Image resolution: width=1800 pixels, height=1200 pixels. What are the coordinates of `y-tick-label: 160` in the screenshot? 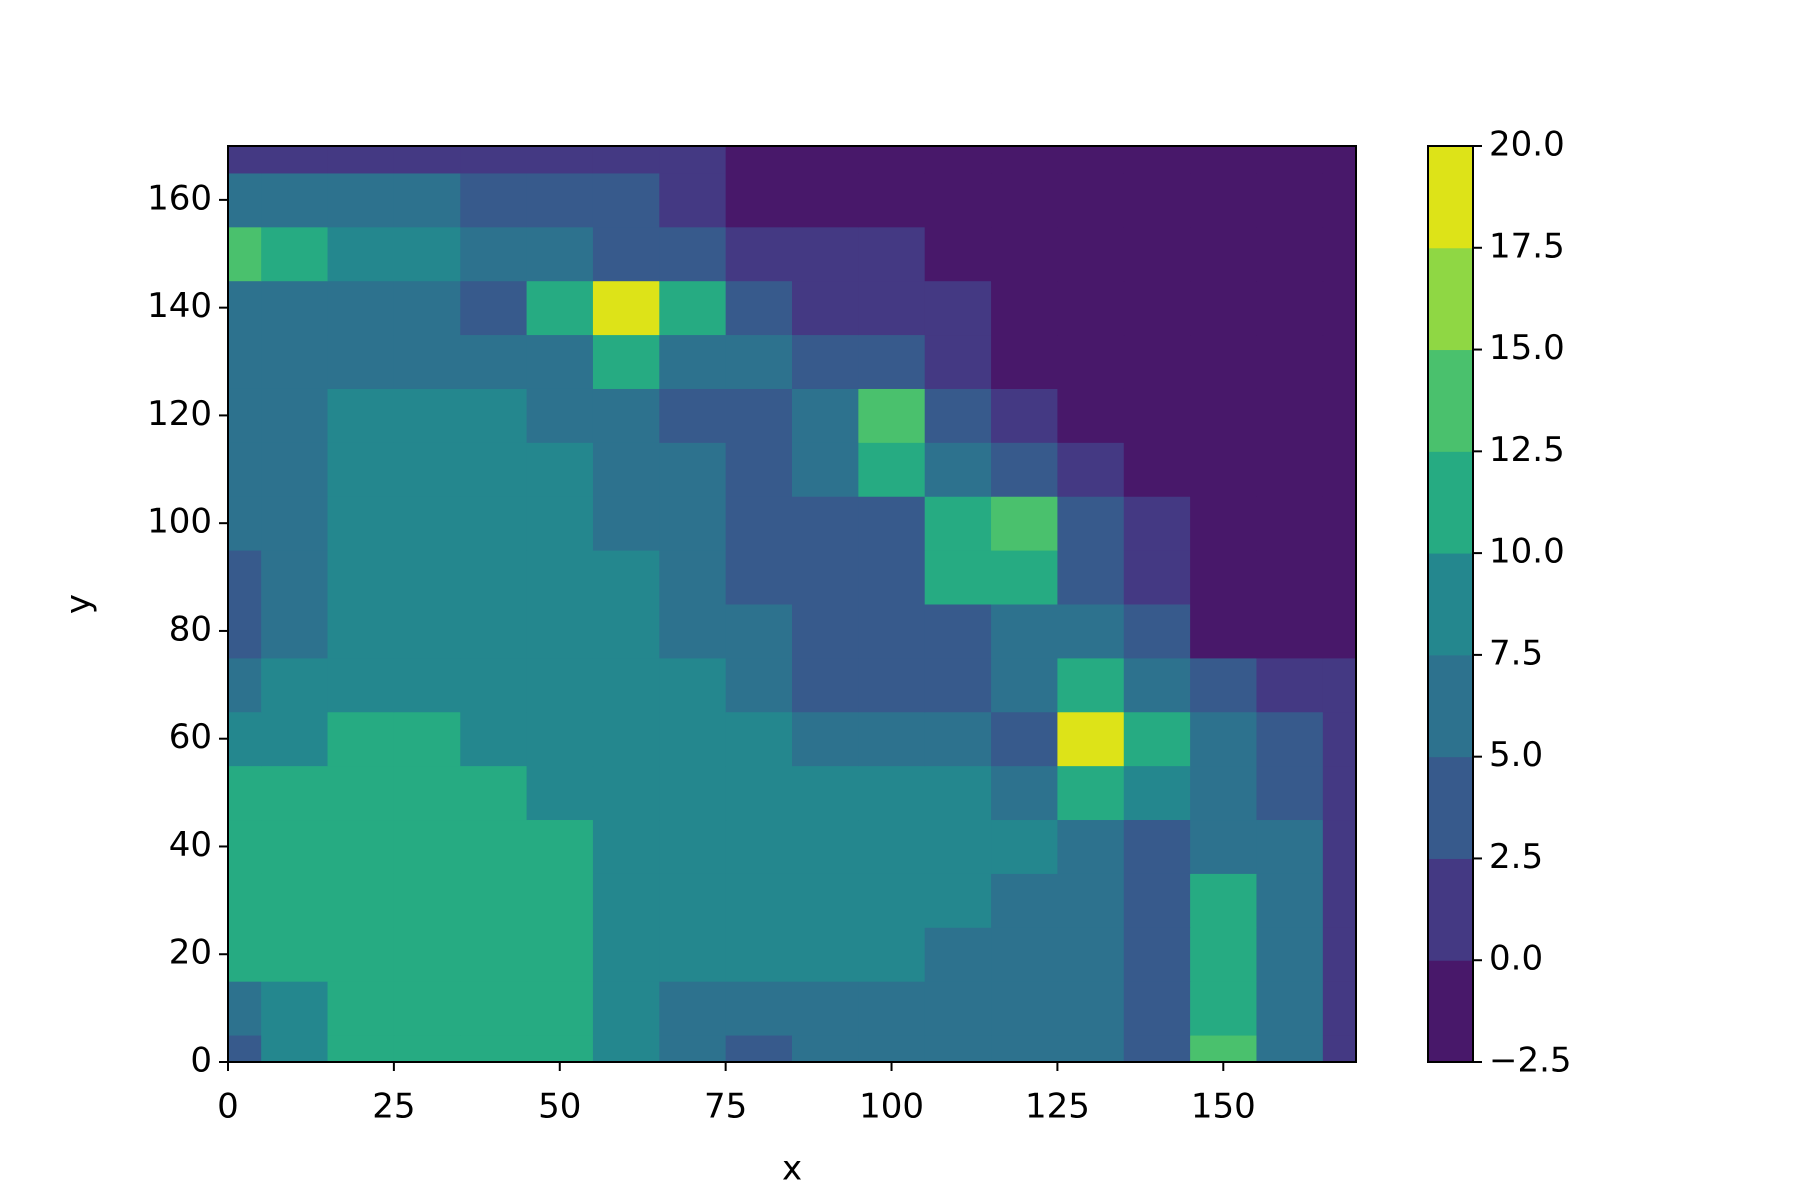 It's located at (179, 198).